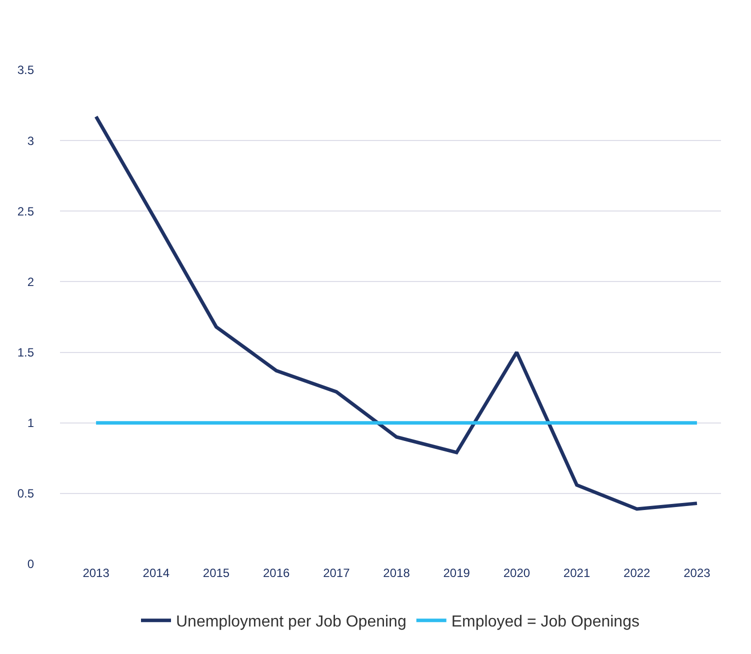  Describe the element at coordinates (545, 622) in the screenshot. I see `legend-label: Employed = Job Openings` at that location.